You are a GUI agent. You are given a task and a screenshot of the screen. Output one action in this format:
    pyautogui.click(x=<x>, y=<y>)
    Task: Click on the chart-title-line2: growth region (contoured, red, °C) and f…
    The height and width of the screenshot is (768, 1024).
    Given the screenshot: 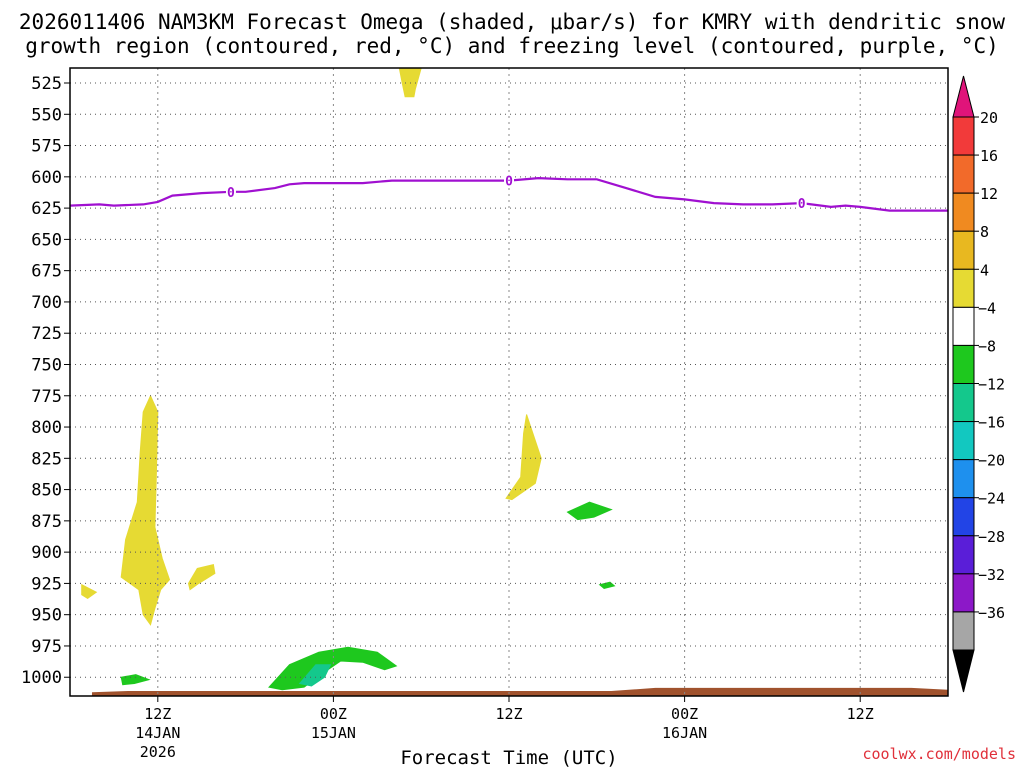 What is the action you would take?
    pyautogui.click(x=512, y=46)
    